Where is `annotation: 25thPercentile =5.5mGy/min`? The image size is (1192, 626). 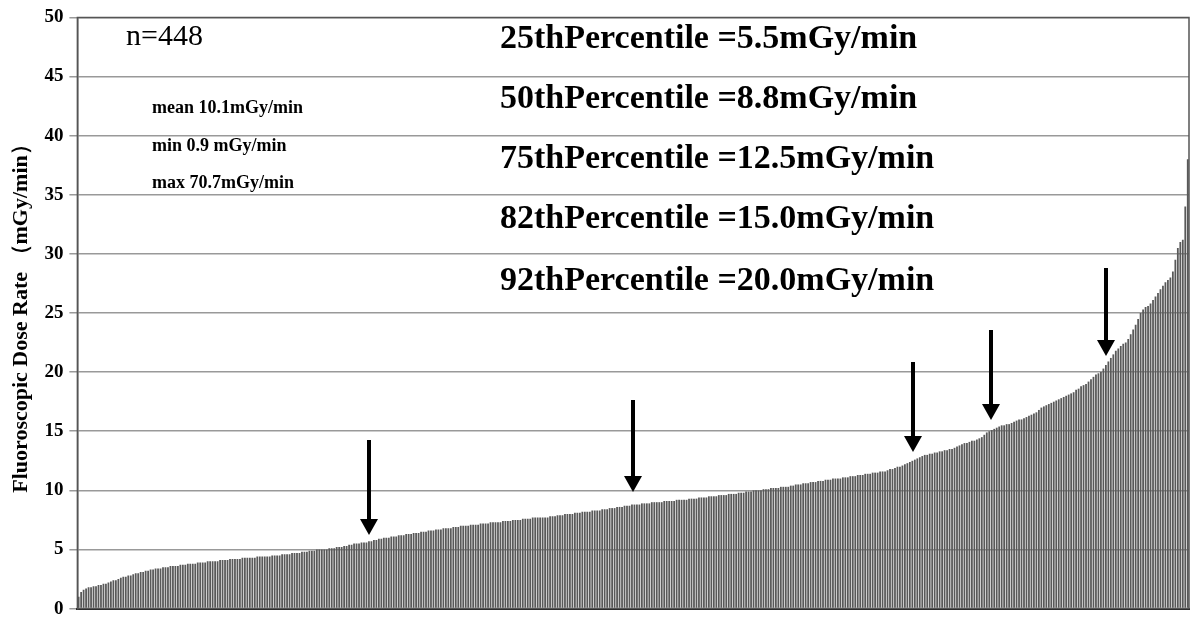 annotation: 25thPercentile =5.5mGy/min is located at coordinates (709, 36).